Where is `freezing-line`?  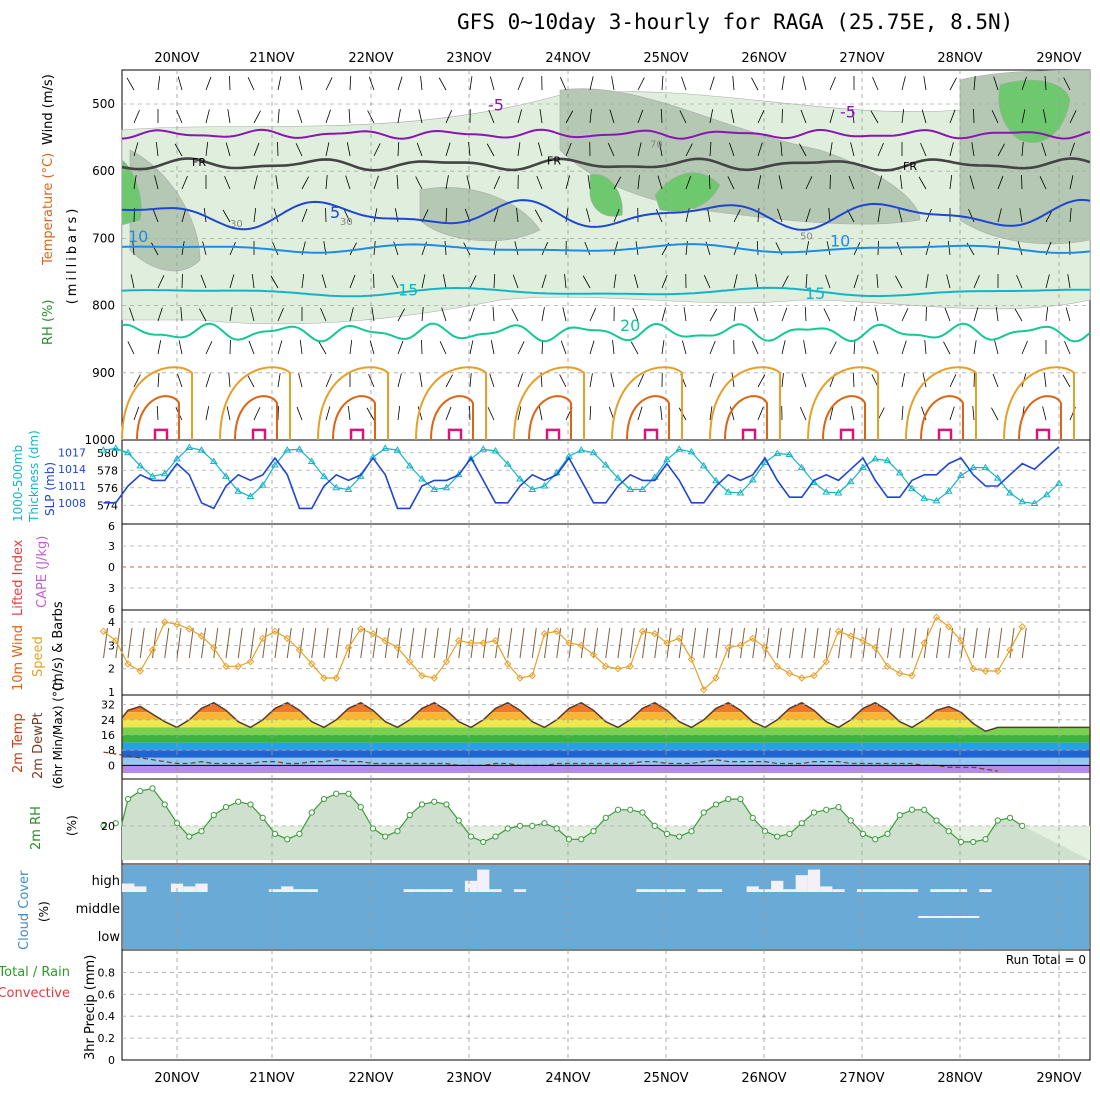 freezing-line is located at coordinates (606, 164).